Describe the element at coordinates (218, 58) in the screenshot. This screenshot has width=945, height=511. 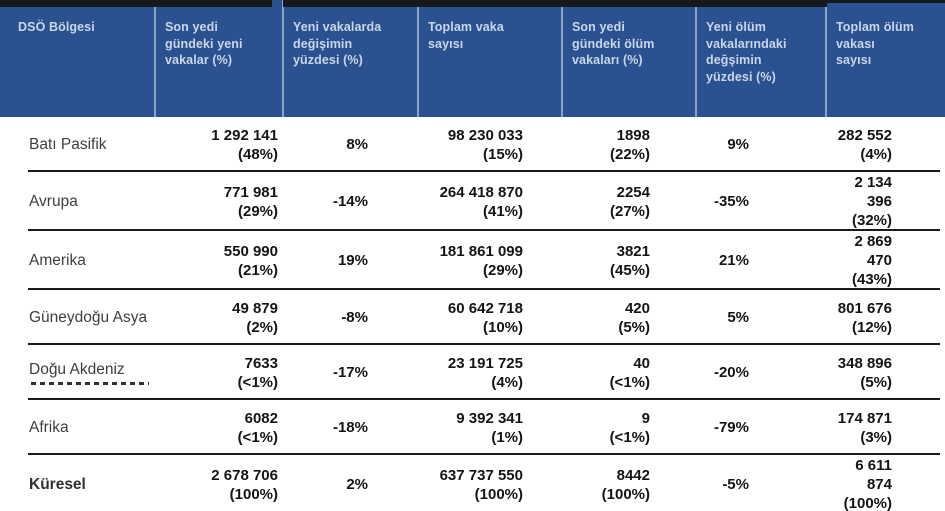
I see `column-header-new-cases: Son yedi gündeki yeni vakalar (%)` at that location.